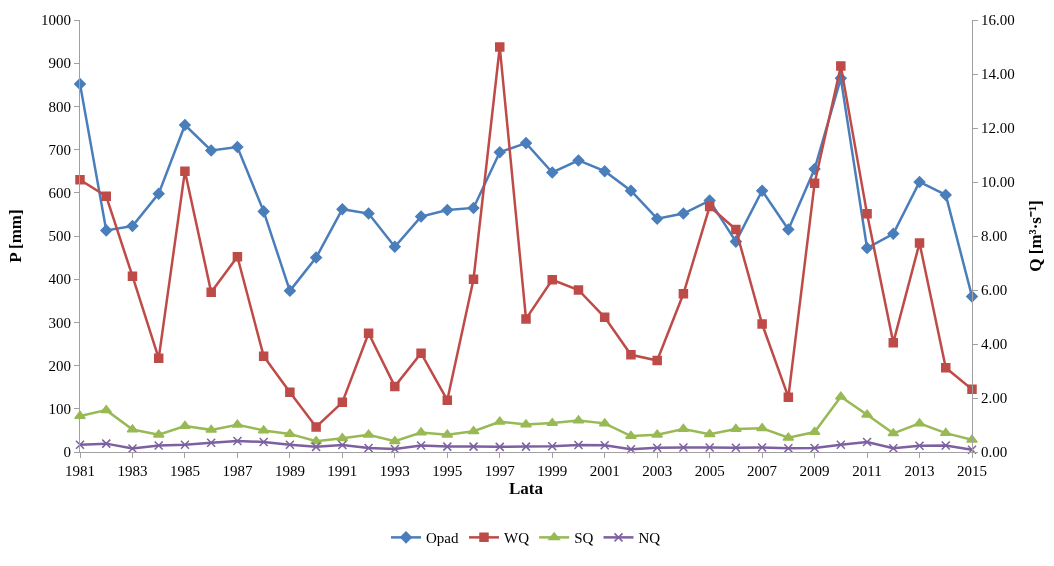 This screenshot has width=1054, height=566. Describe the element at coordinates (526, 489) in the screenshot. I see `x-axis-title: Lata` at that location.